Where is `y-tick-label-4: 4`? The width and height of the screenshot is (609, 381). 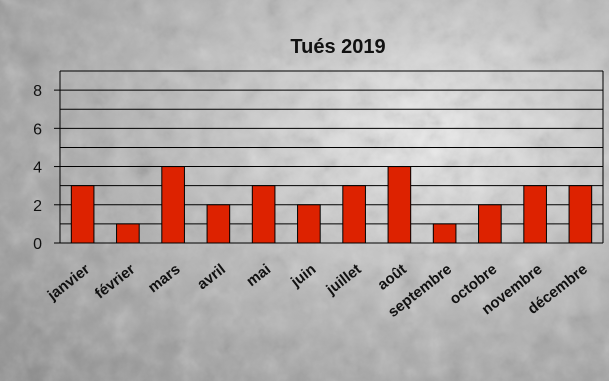
y-tick-label-4: 4 is located at coordinates (37, 168).